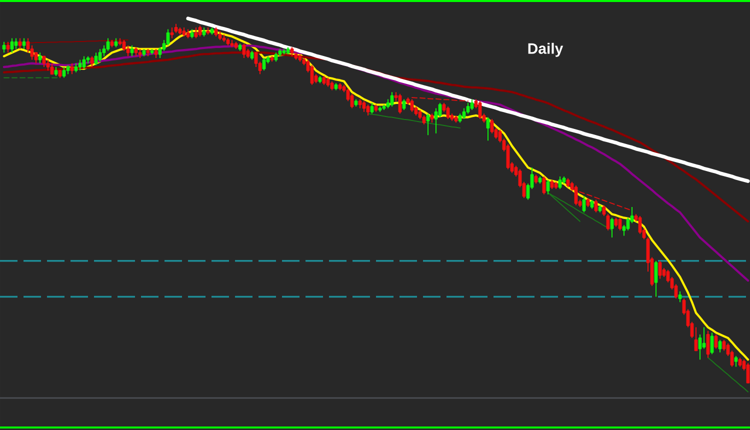  What do you see at coordinates (546, 49) in the screenshot?
I see `text: Daily` at bounding box center [546, 49].